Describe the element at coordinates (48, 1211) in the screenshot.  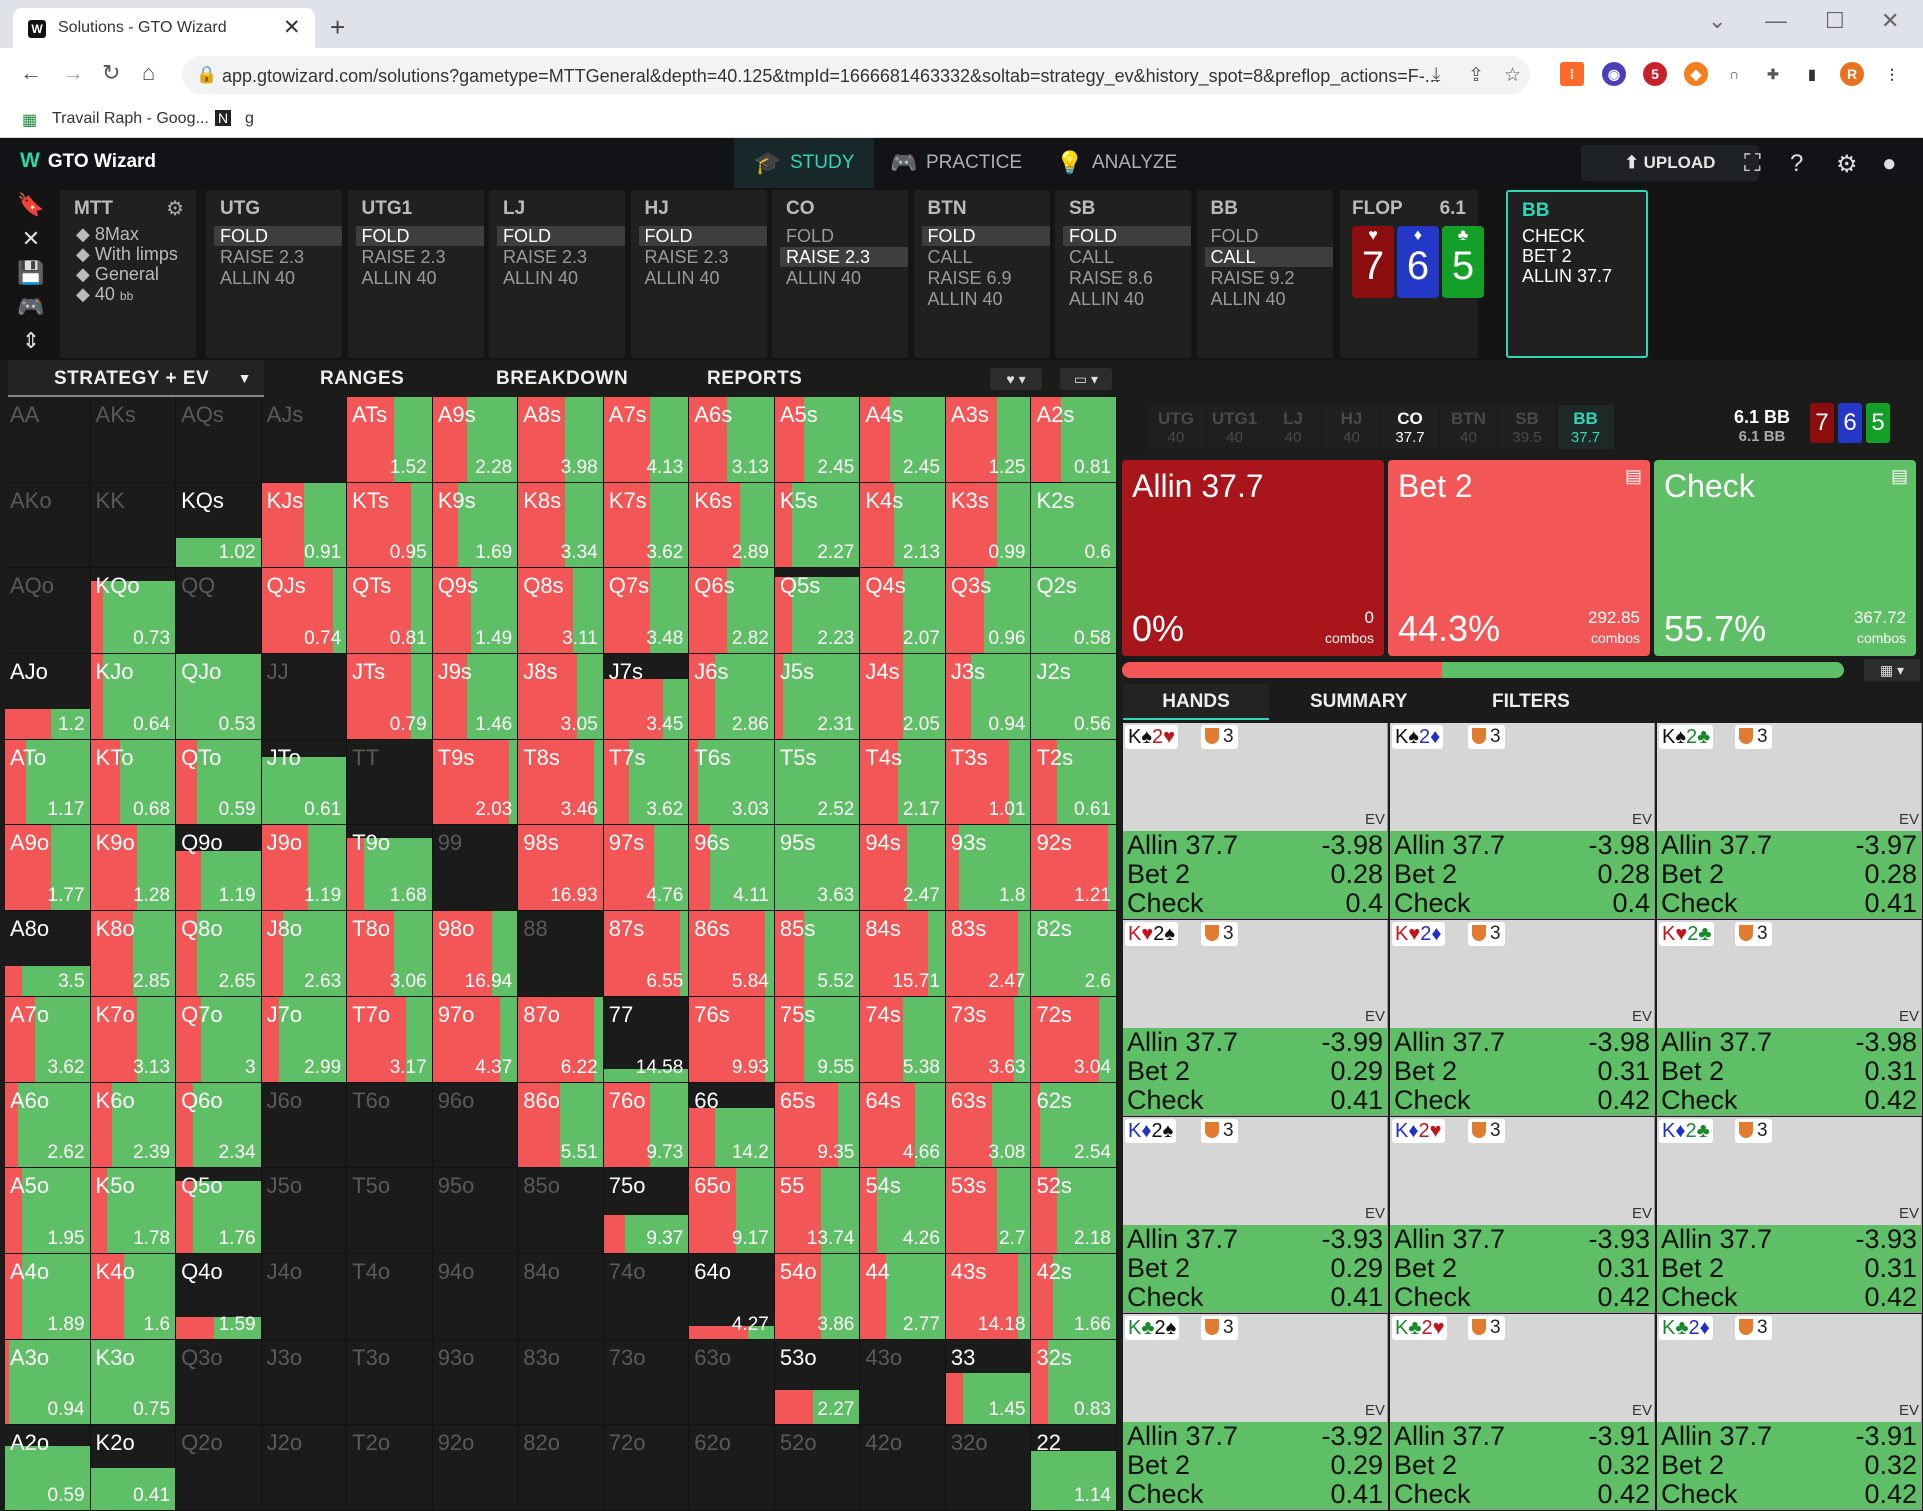
I see `hand-cell: A5o 1.95` at that location.